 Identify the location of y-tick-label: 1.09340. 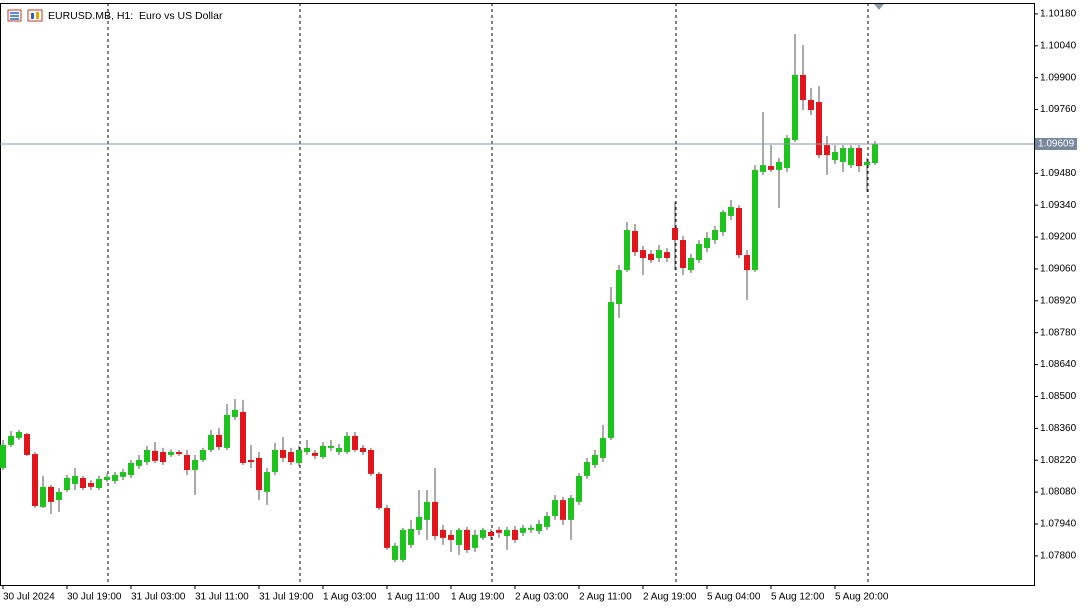
(1058, 205).